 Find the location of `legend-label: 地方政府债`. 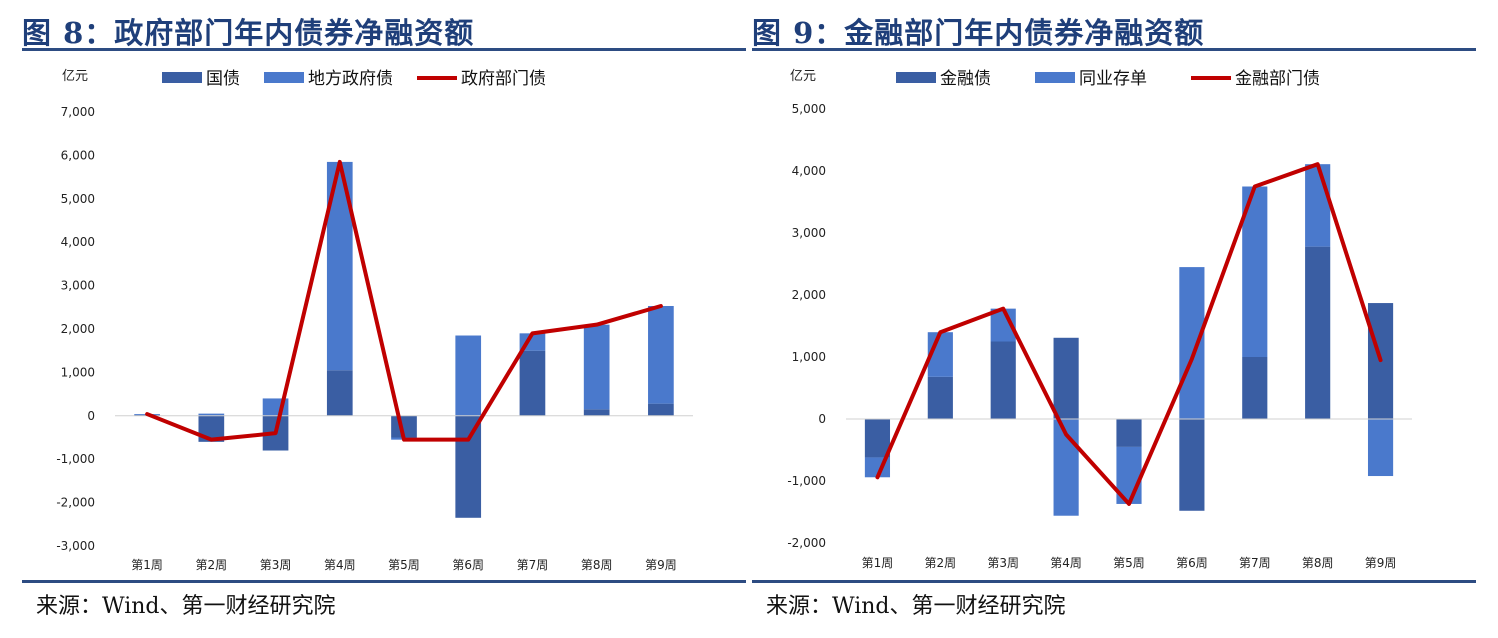

legend-label: 地方政府债 is located at coordinates (350, 79).